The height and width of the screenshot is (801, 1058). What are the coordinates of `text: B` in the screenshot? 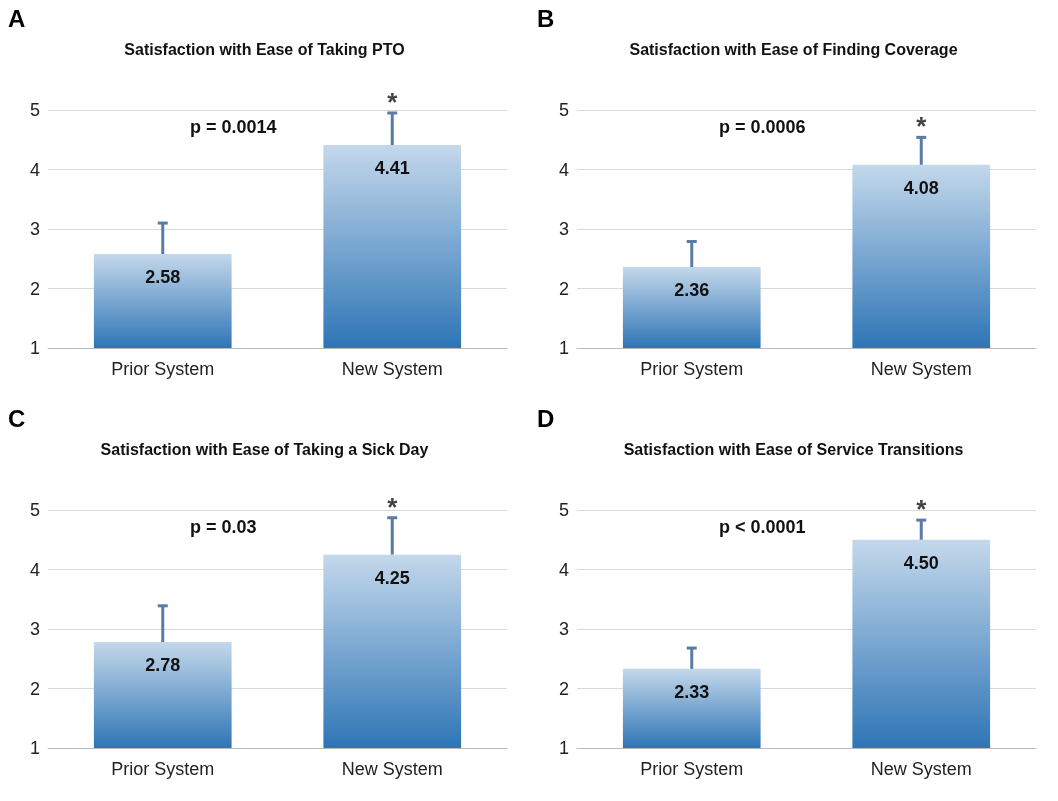 It's located at (546, 18).